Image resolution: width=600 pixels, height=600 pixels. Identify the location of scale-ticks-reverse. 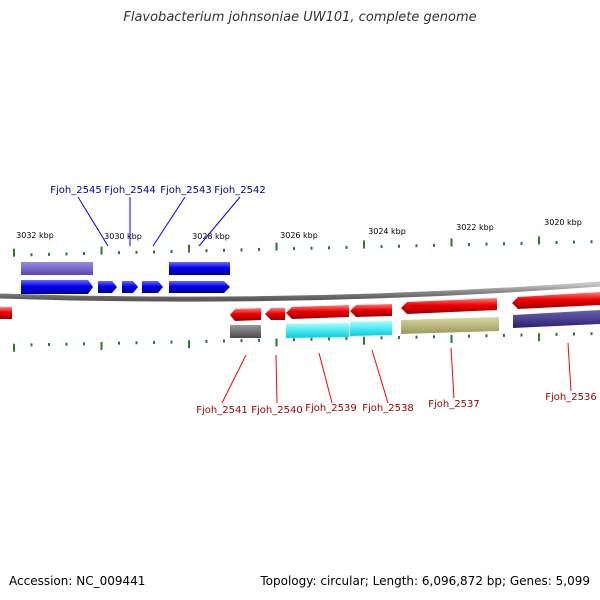
(303, 342).